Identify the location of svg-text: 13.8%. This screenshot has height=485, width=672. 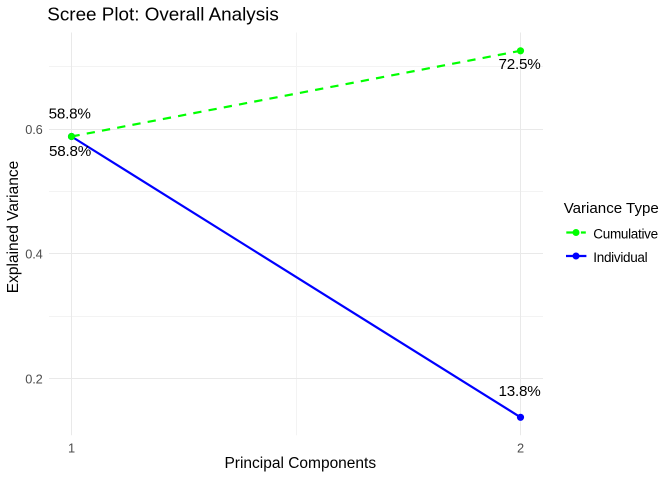
(519, 391).